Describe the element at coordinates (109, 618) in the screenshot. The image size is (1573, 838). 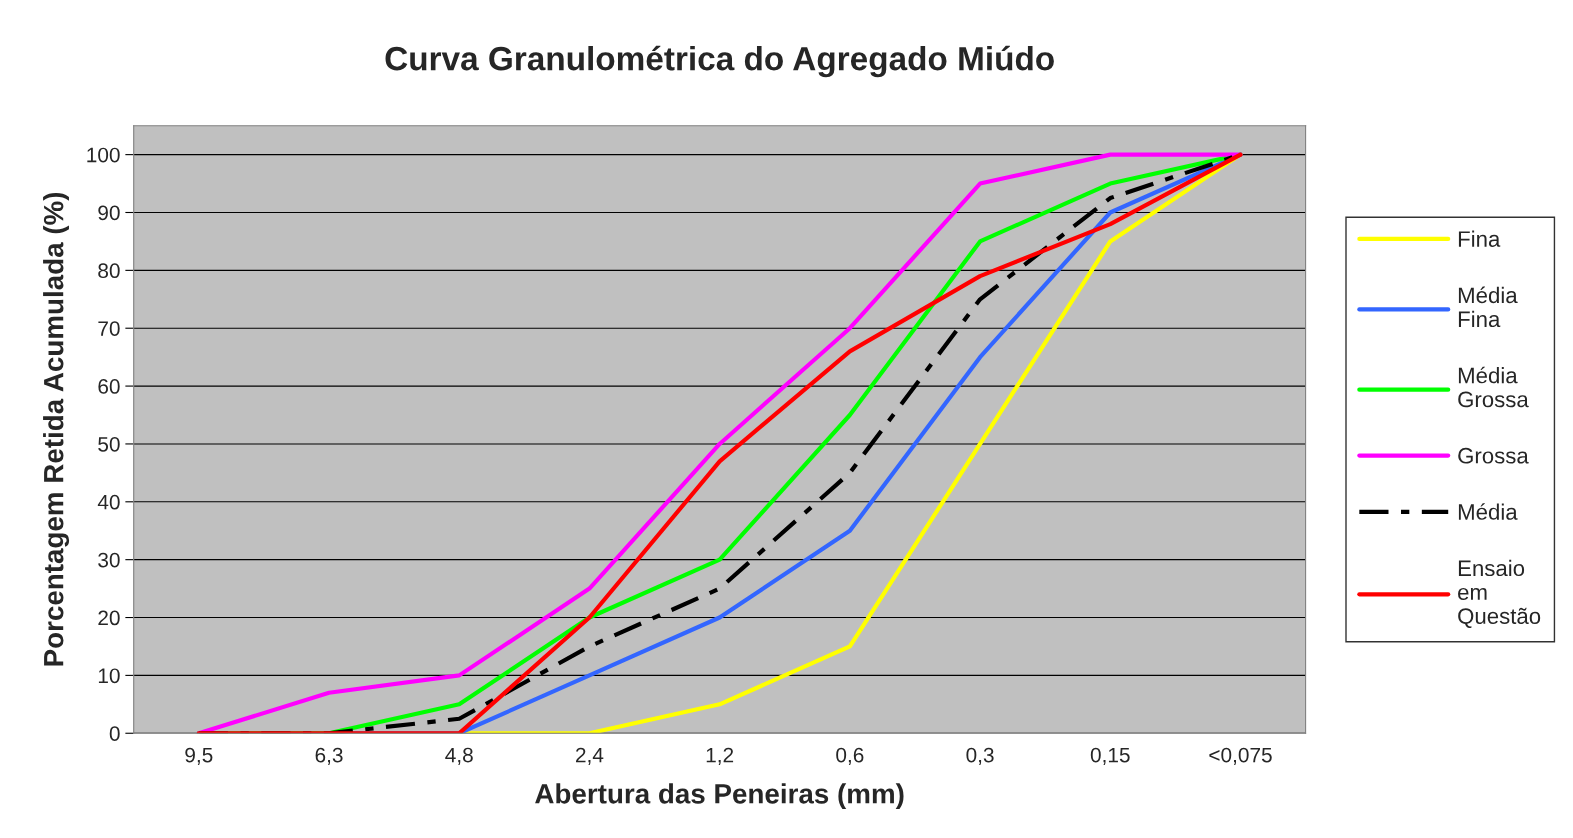
I see `y-tick-label: 20` at that location.